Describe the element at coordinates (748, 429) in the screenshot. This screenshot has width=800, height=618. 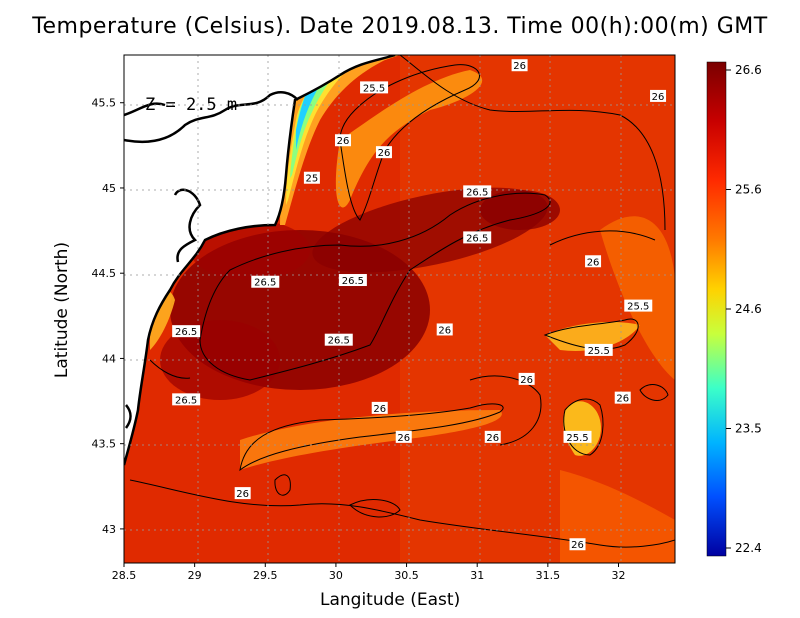
I see `colorbar-tick-label: 23.5` at that location.